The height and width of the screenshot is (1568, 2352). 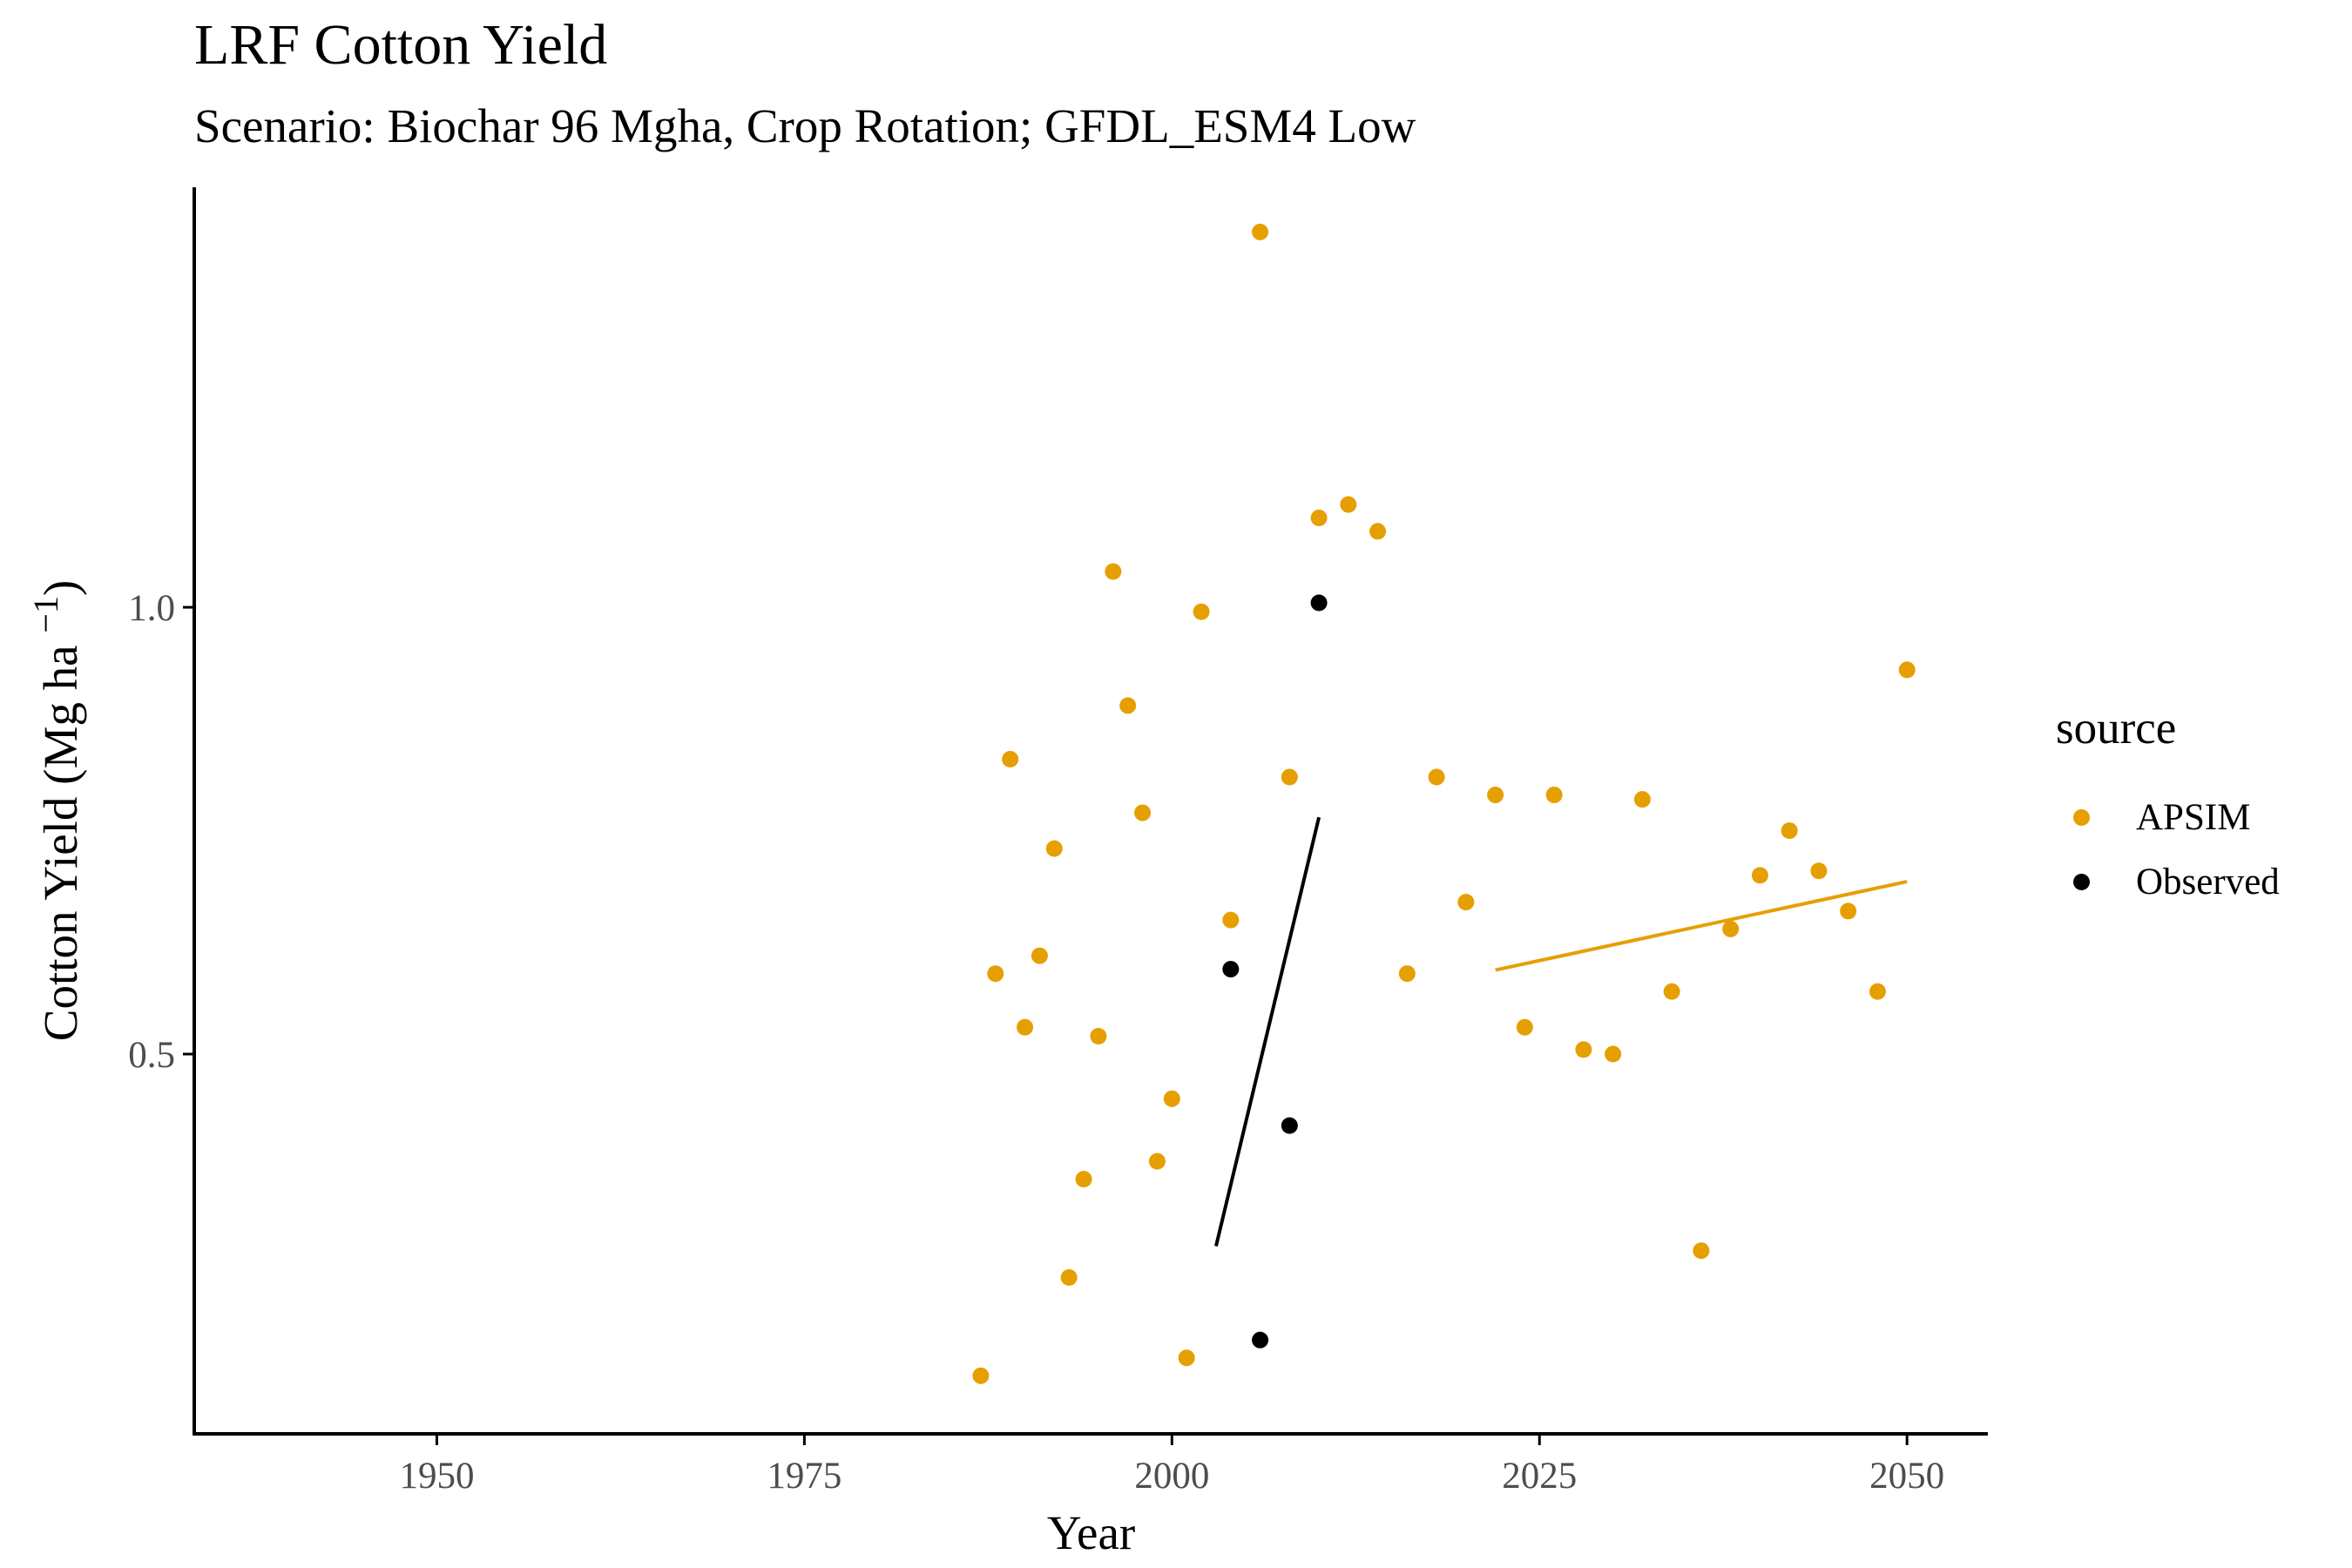 I want to click on x-tick-label: 1950, so click(x=437, y=1477).